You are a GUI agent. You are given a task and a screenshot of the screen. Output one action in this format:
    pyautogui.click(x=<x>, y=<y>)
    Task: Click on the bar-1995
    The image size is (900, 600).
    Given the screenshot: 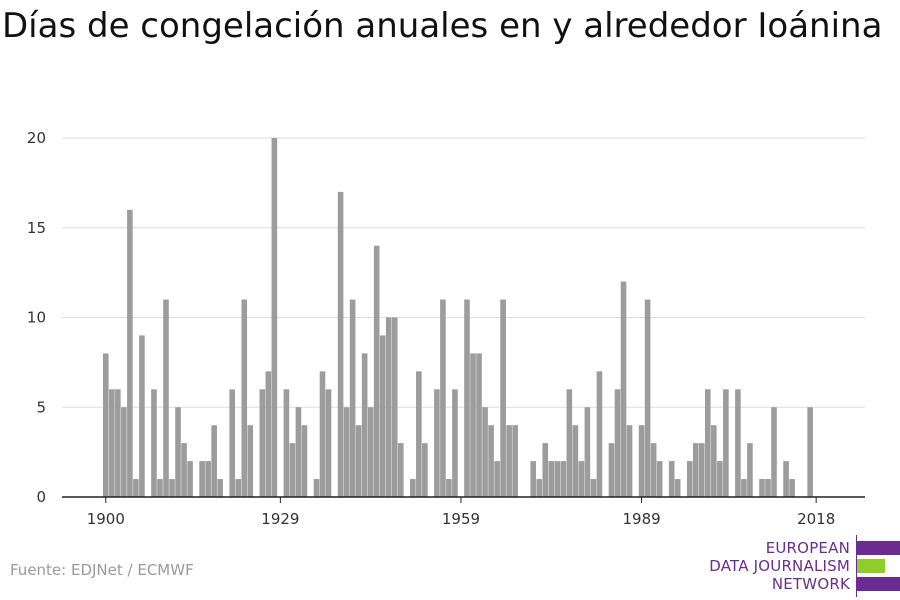 What is the action you would take?
    pyautogui.click(x=677, y=488)
    